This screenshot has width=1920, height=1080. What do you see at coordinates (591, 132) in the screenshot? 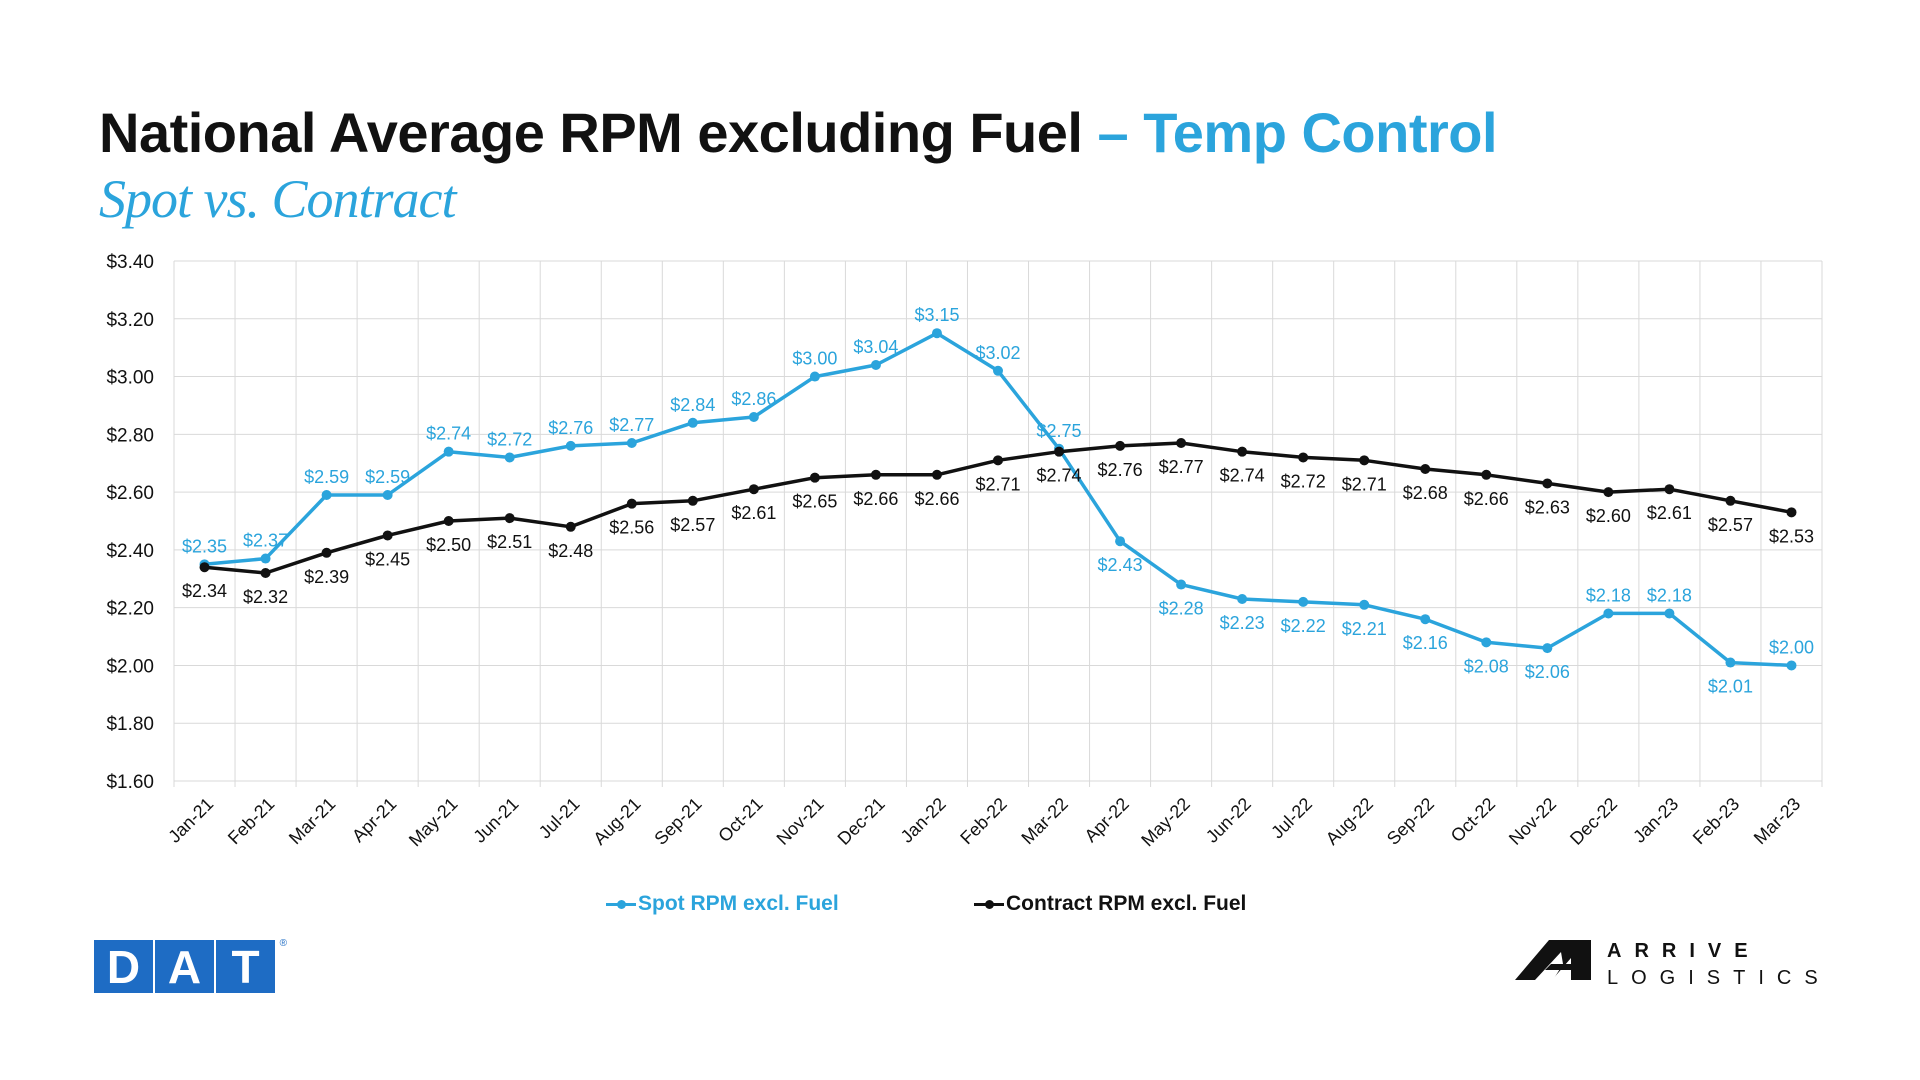
I see `chart-title-main: National Average RPM excluding Fuel` at bounding box center [591, 132].